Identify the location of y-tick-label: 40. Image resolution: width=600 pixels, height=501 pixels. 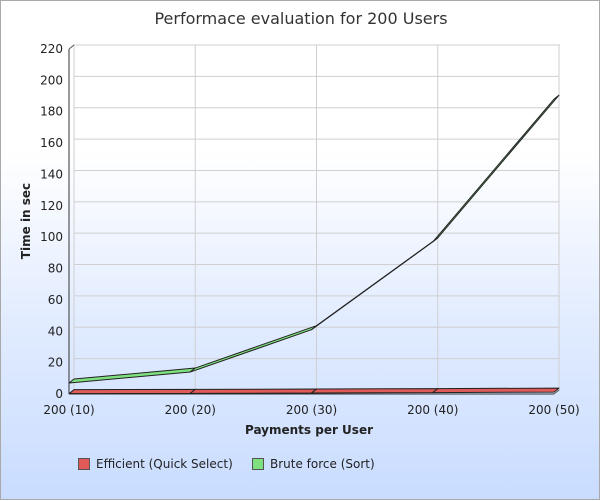
(55, 331).